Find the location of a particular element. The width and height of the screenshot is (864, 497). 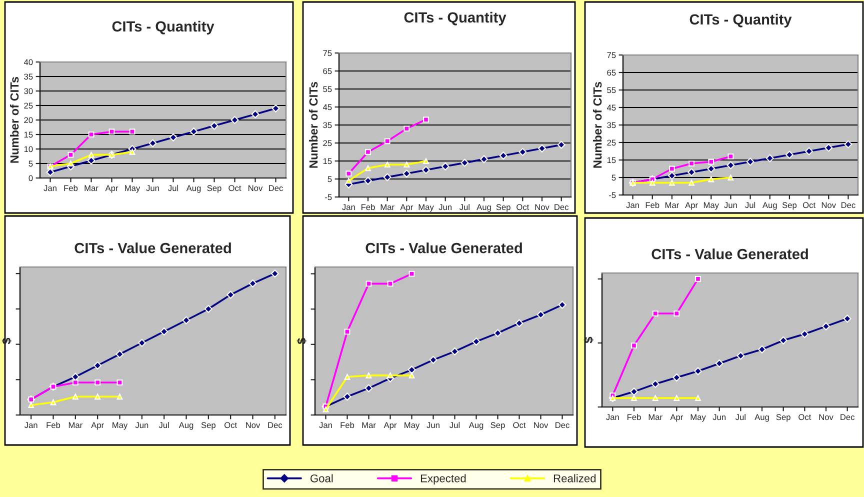

y-tick-label: 10 is located at coordinates (28, 149).